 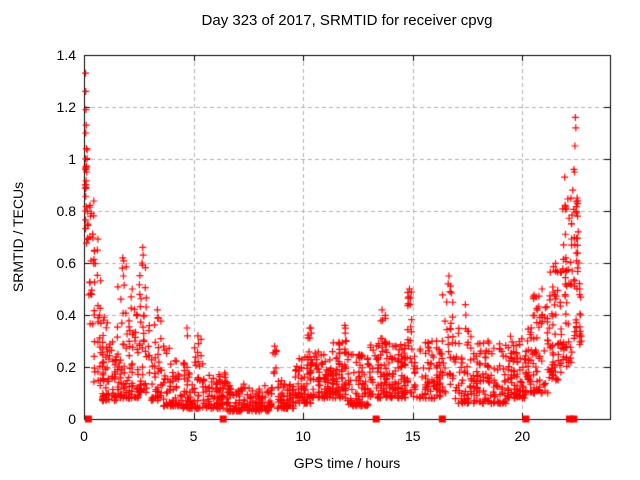 I want to click on y-tick-label: 0.6, so click(x=66, y=263).